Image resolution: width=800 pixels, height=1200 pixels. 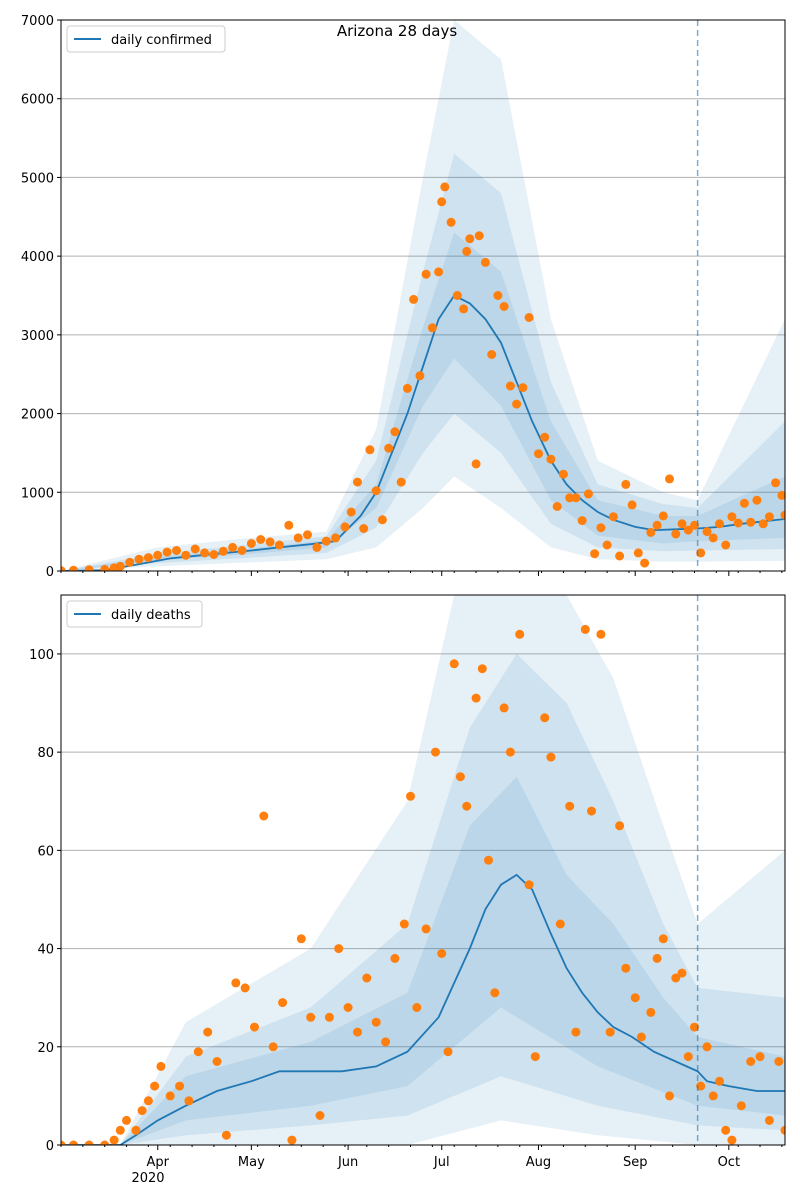 I want to click on x-axis-year-label: 2020, so click(x=147, y=1178).